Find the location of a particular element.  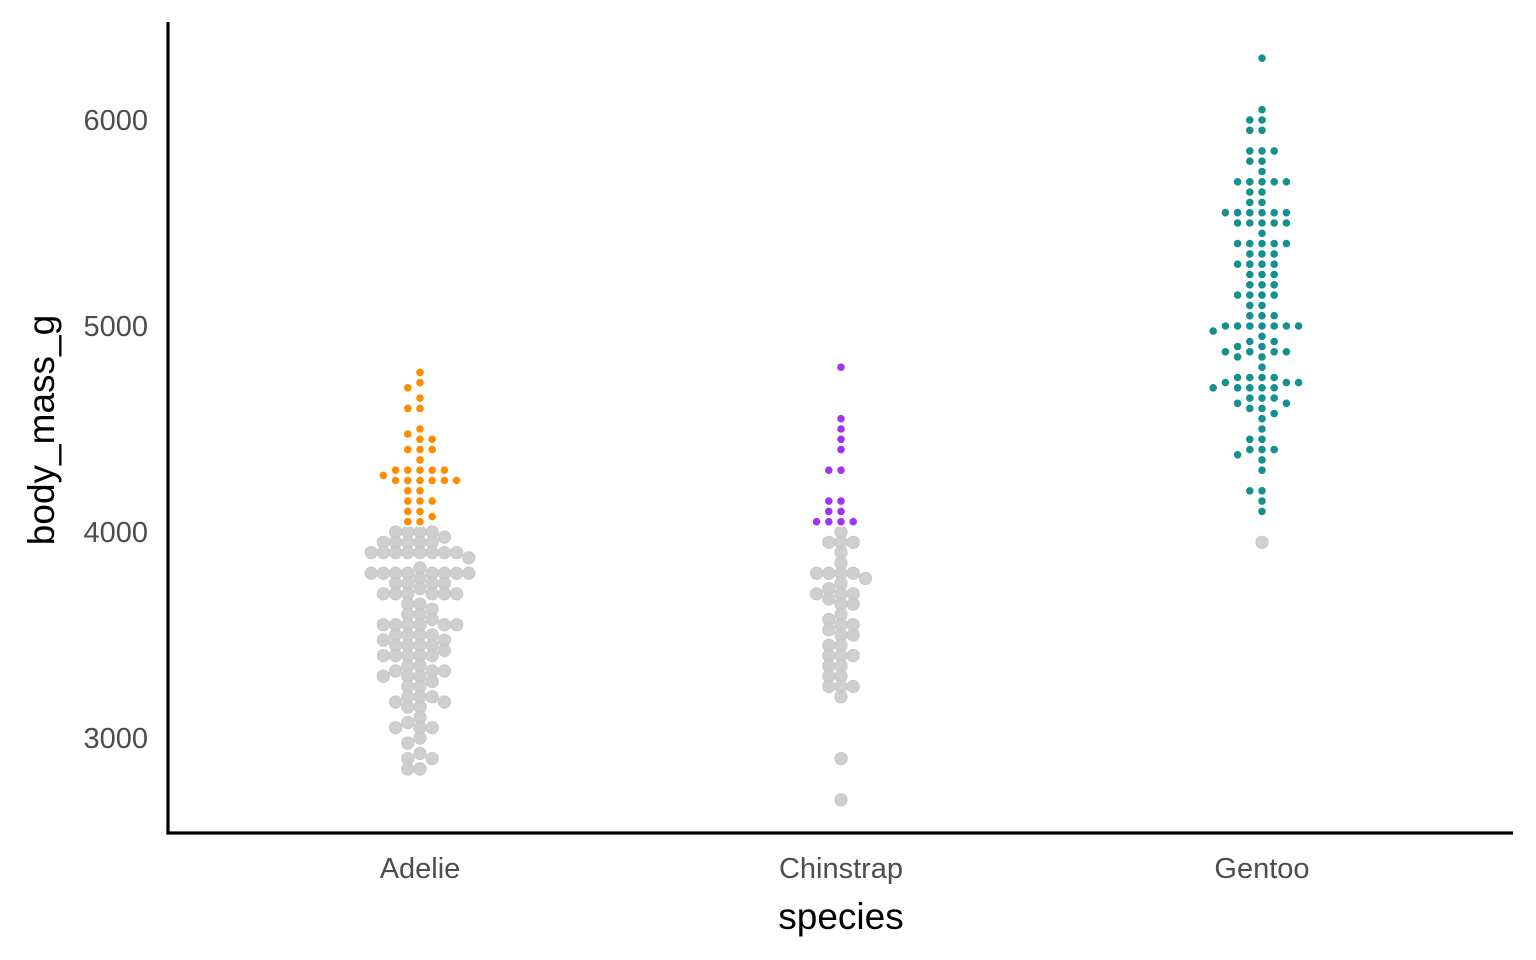

gray-point-gentoo is located at coordinates (1262, 542).